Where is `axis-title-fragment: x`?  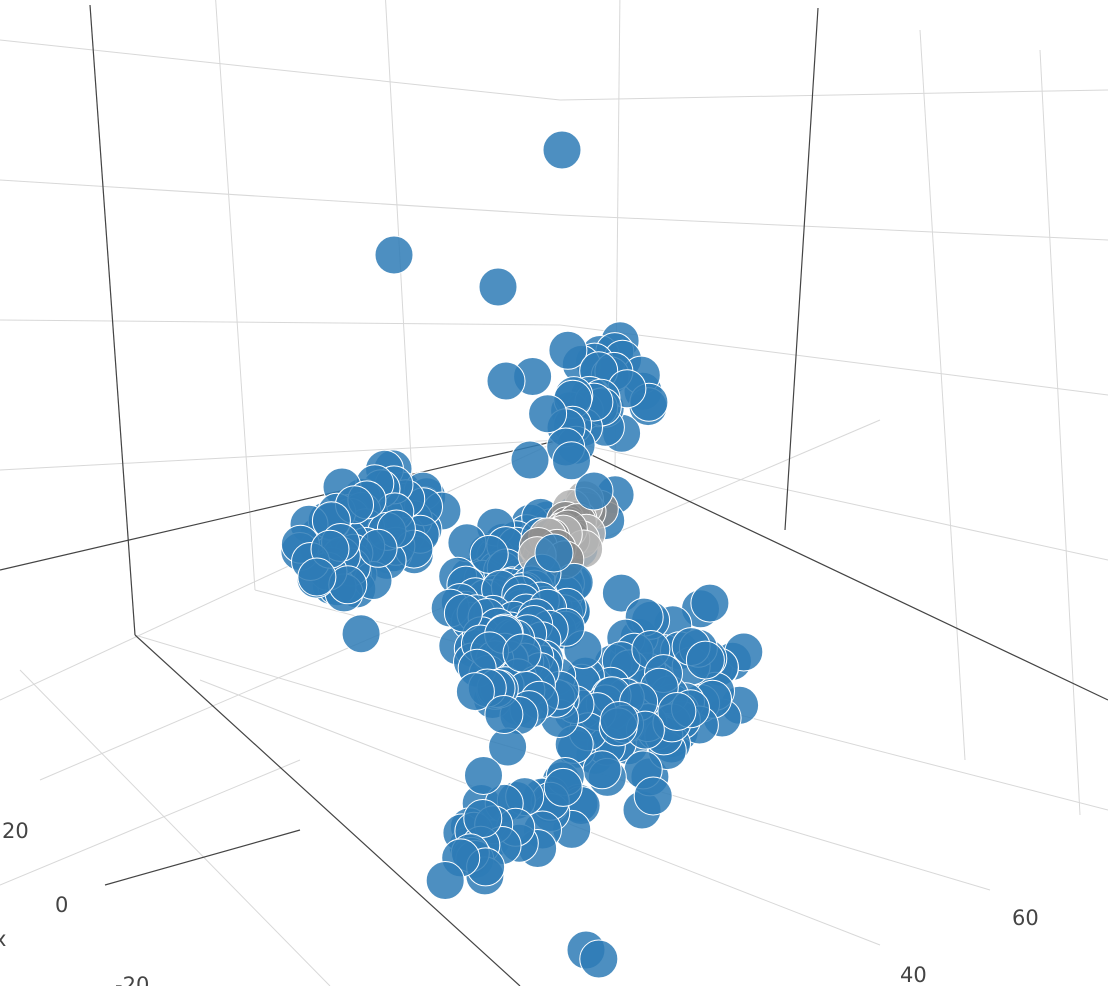
axis-title-fragment: x is located at coordinates (3, 939).